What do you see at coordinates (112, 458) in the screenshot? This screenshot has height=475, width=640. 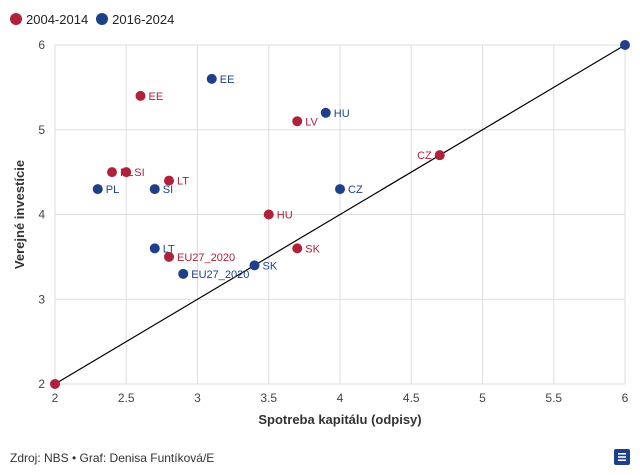 I see `source-footer: Zdroj: NBS • Graf: Denisa Funtíková/E` at bounding box center [112, 458].